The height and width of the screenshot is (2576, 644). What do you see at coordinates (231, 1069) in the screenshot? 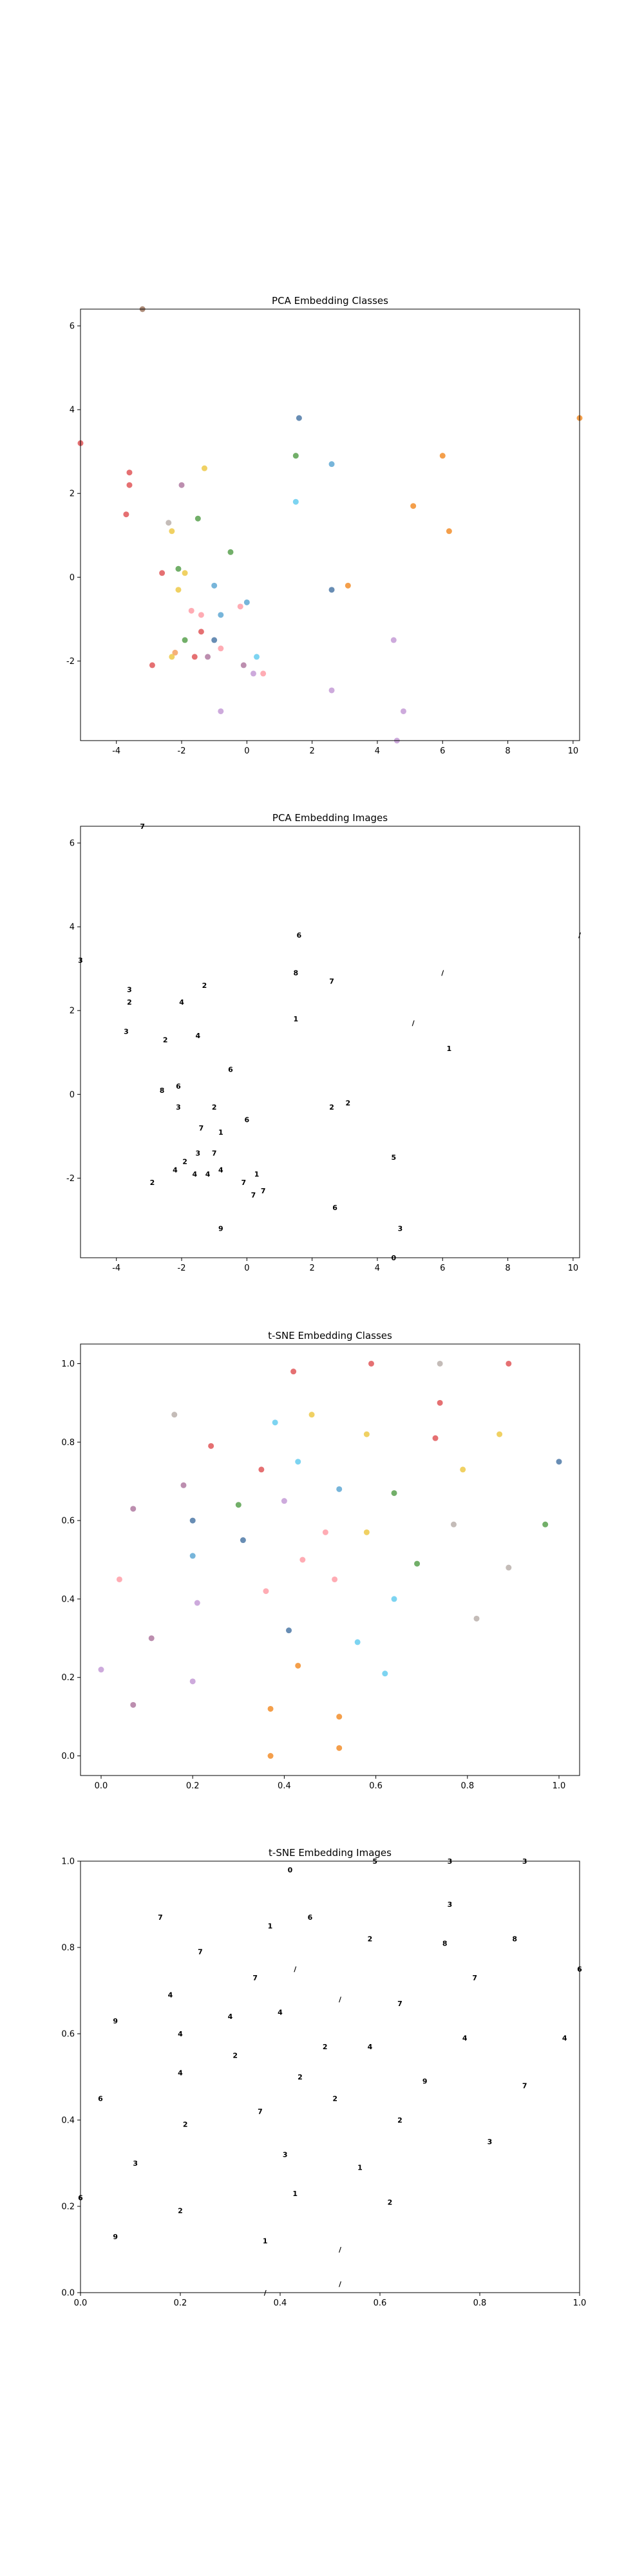
I see `image-thumbnail: 6` at bounding box center [231, 1069].